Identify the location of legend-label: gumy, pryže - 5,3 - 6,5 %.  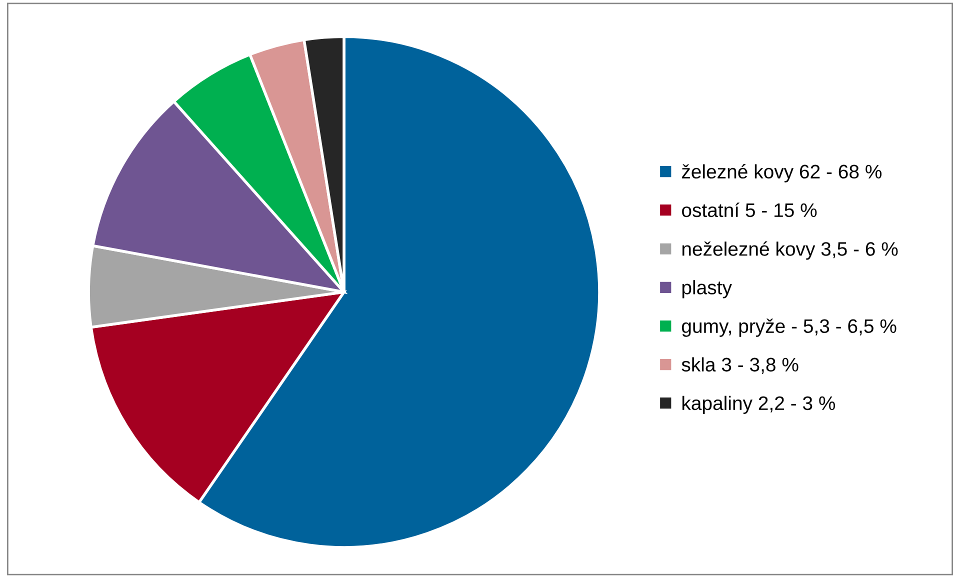
(789, 327).